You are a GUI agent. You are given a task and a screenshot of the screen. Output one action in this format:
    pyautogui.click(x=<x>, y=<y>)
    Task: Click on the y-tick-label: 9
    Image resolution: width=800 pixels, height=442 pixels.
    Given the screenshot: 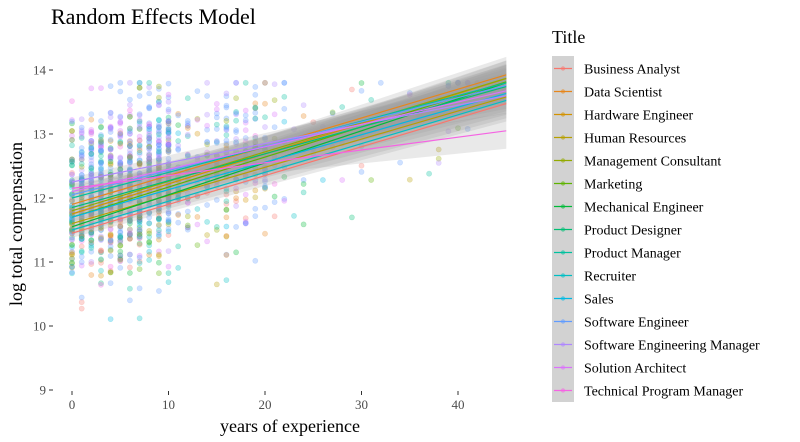 What is the action you would take?
    pyautogui.click(x=43, y=390)
    